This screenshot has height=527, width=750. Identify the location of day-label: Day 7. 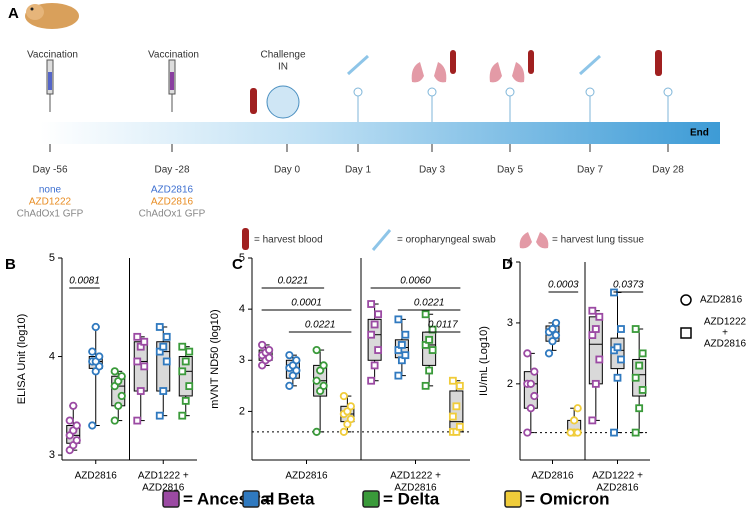
(590, 170).